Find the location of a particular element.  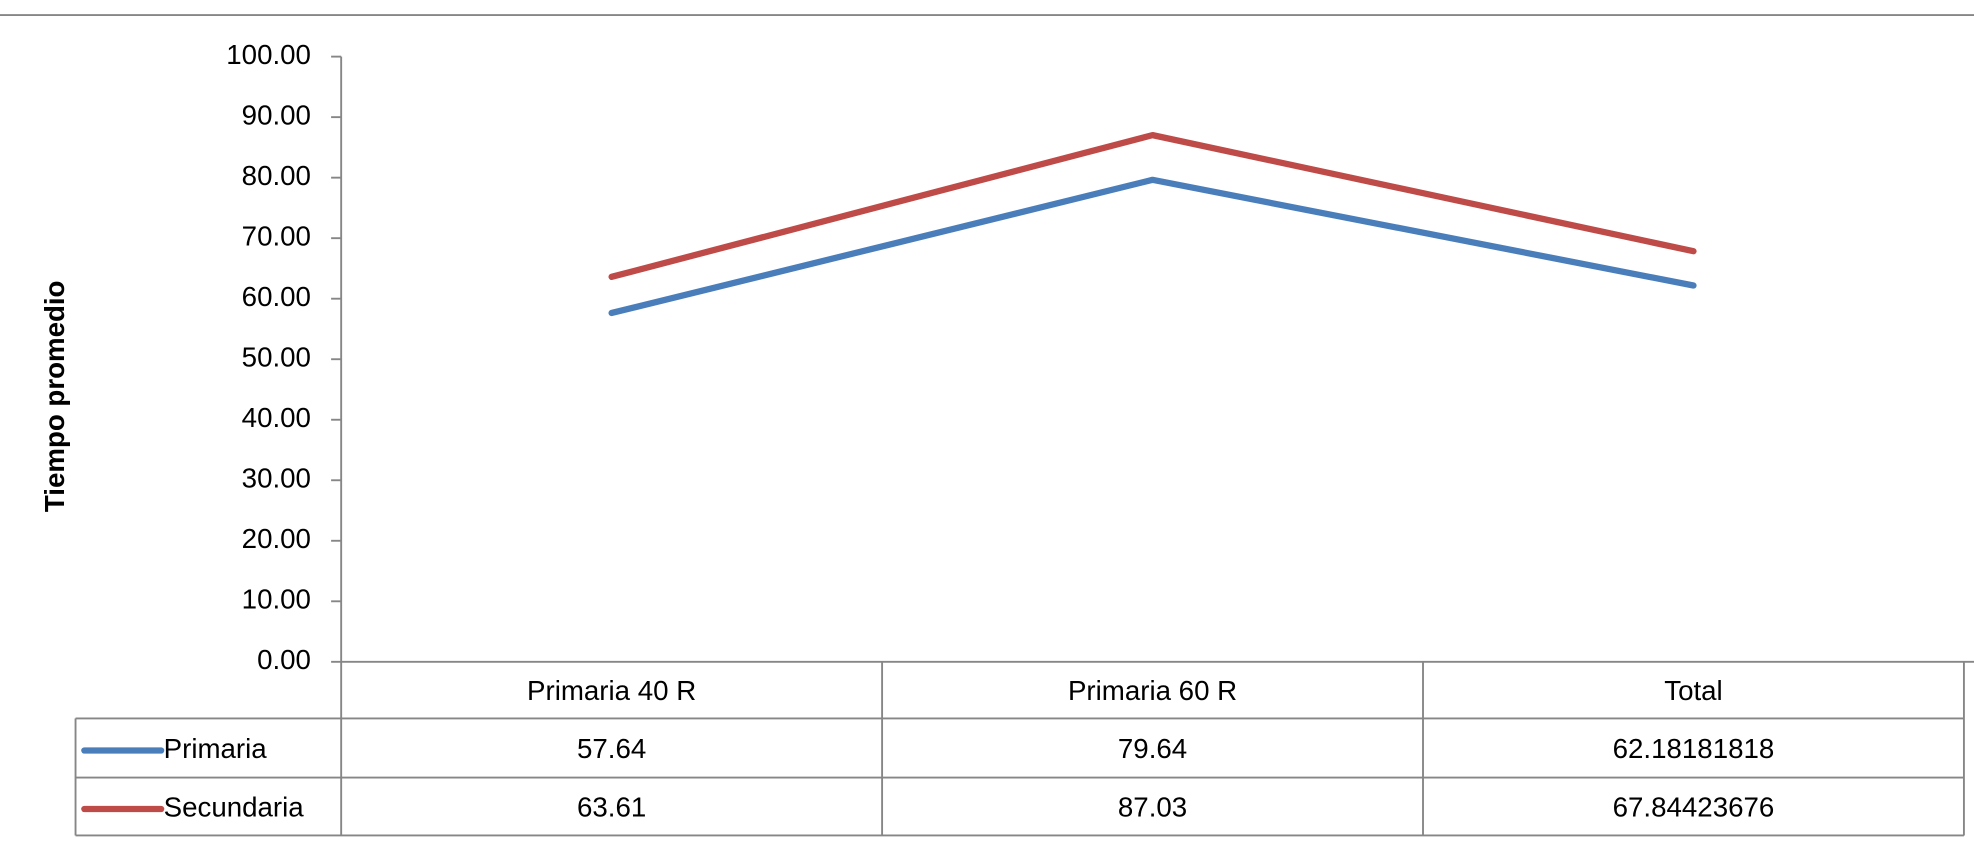

y-tick-label: 20.00 is located at coordinates (276, 538).